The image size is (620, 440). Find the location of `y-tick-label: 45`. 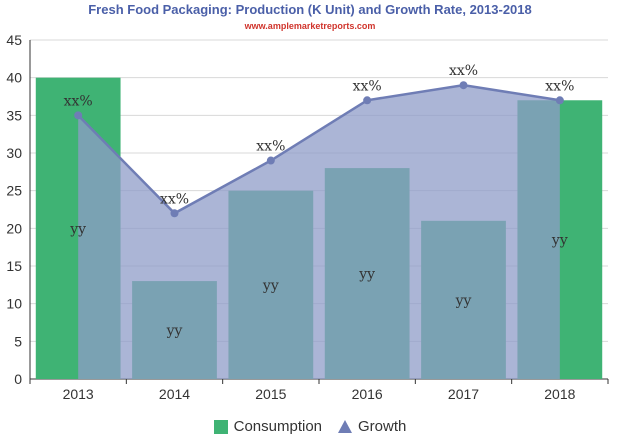

y-tick-label: 45 is located at coordinates (14, 40).